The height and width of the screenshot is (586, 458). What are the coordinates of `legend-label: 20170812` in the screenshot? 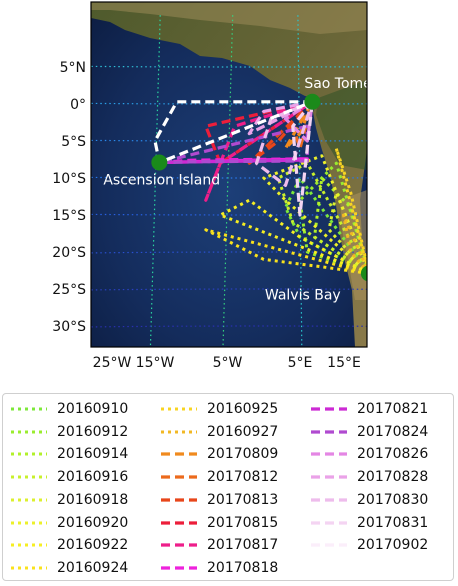 It's located at (243, 477).